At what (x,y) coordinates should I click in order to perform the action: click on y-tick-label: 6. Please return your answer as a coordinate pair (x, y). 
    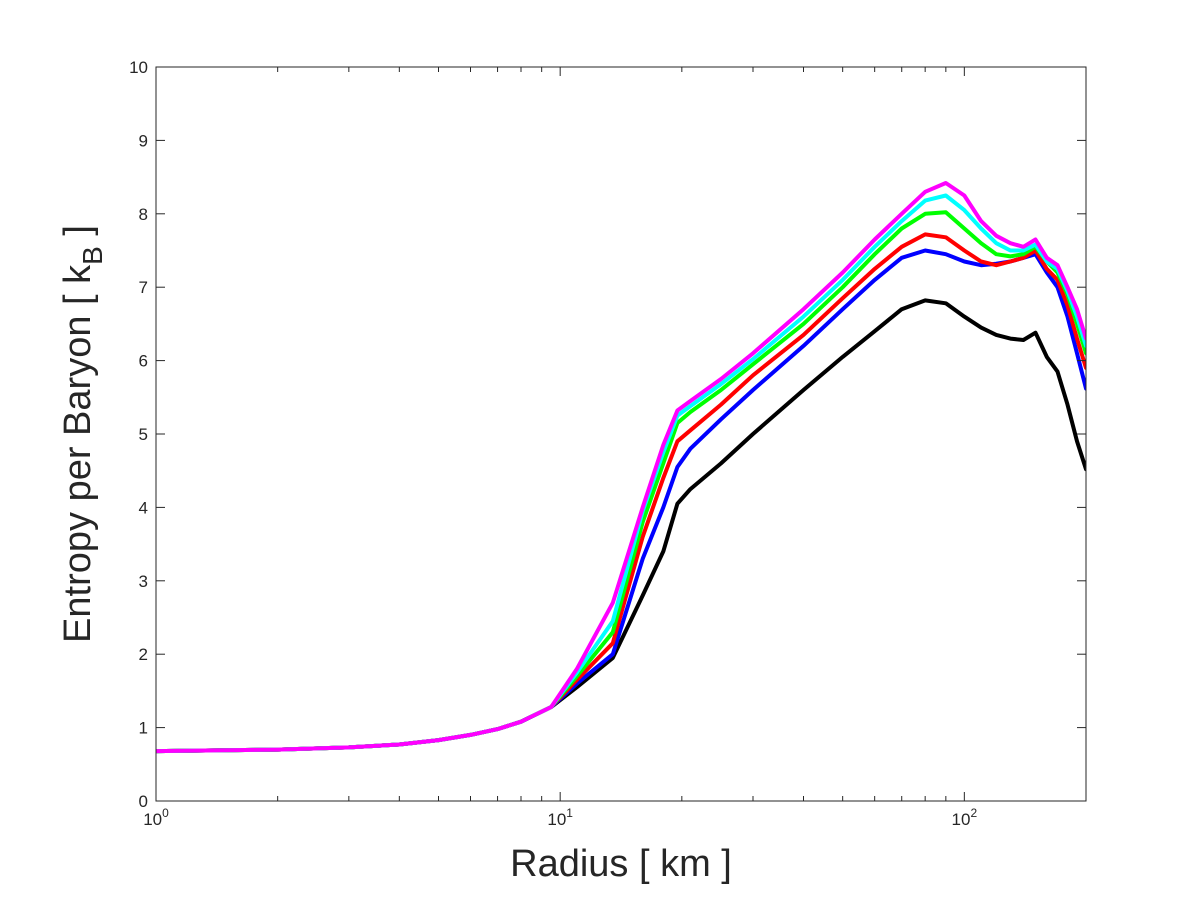
    Looking at the image, I should click on (143, 361).